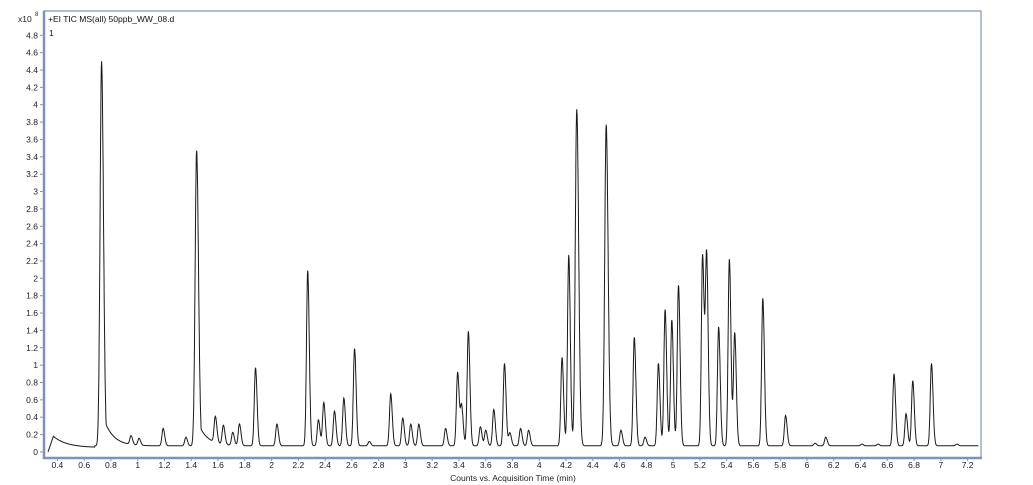 This screenshot has height=485, width=1033. I want to click on x-tick-label: 5.2, so click(700, 465).